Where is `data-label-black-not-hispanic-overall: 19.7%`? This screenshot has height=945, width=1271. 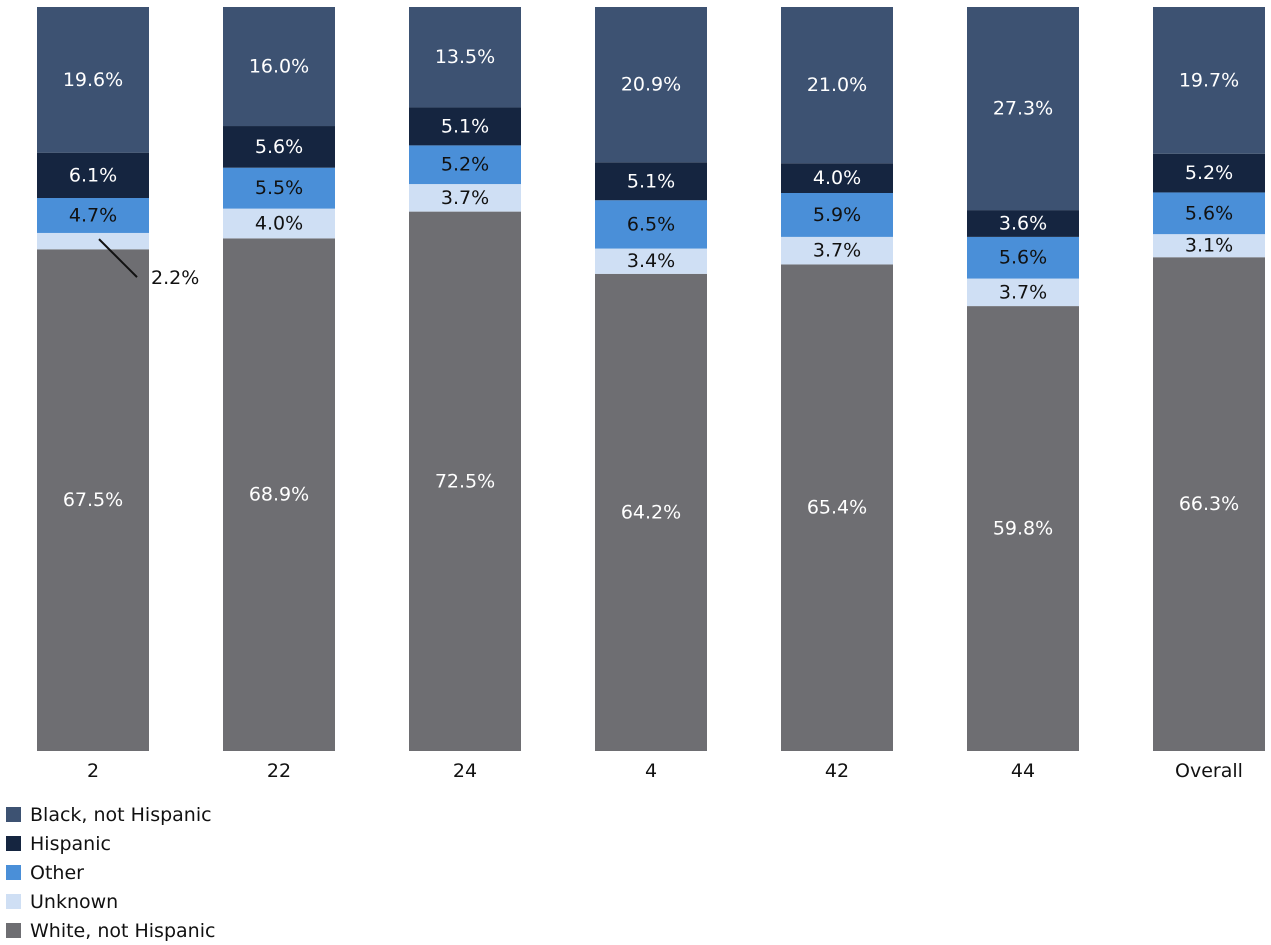 data-label-black-not-hispanic-overall: 19.7% is located at coordinates (1209, 80).